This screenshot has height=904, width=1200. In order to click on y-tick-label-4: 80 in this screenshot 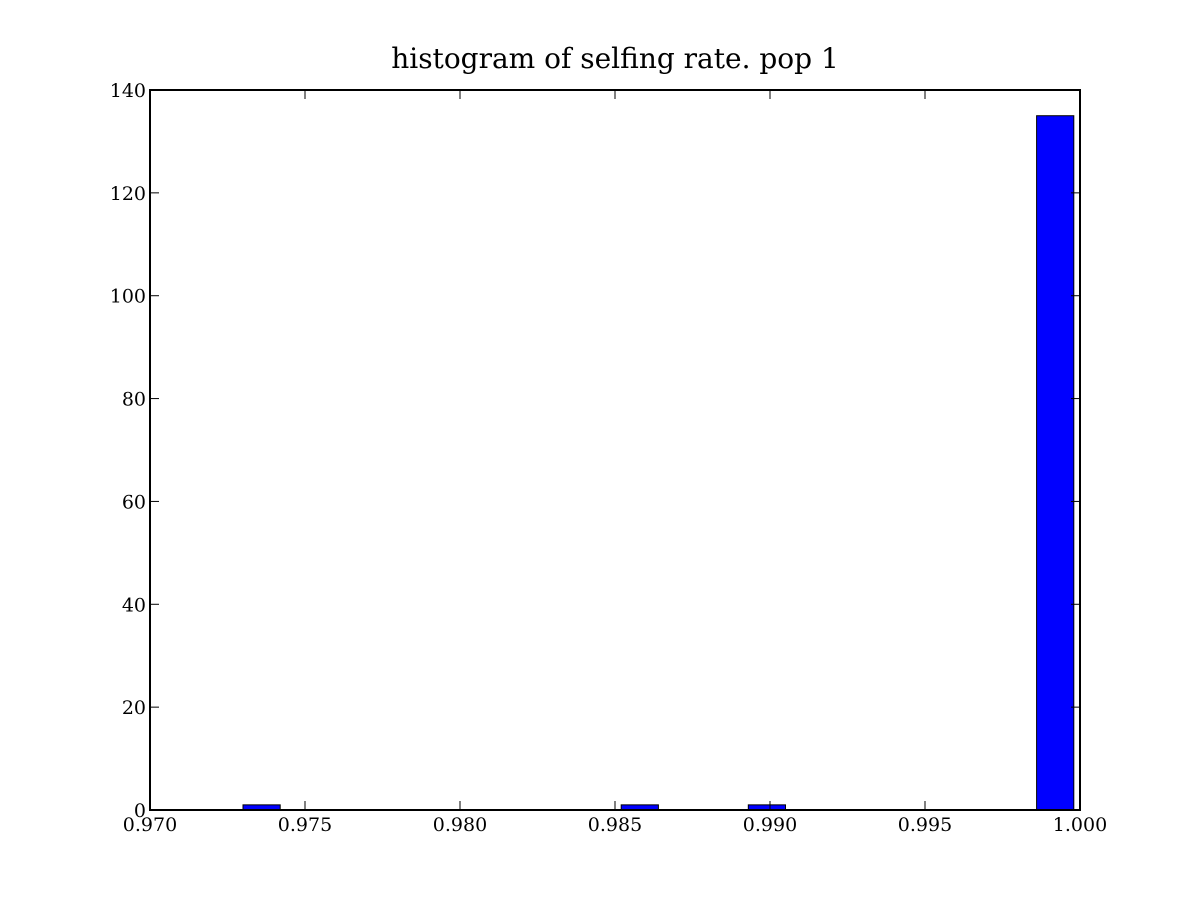, I will do `click(134, 400)`.